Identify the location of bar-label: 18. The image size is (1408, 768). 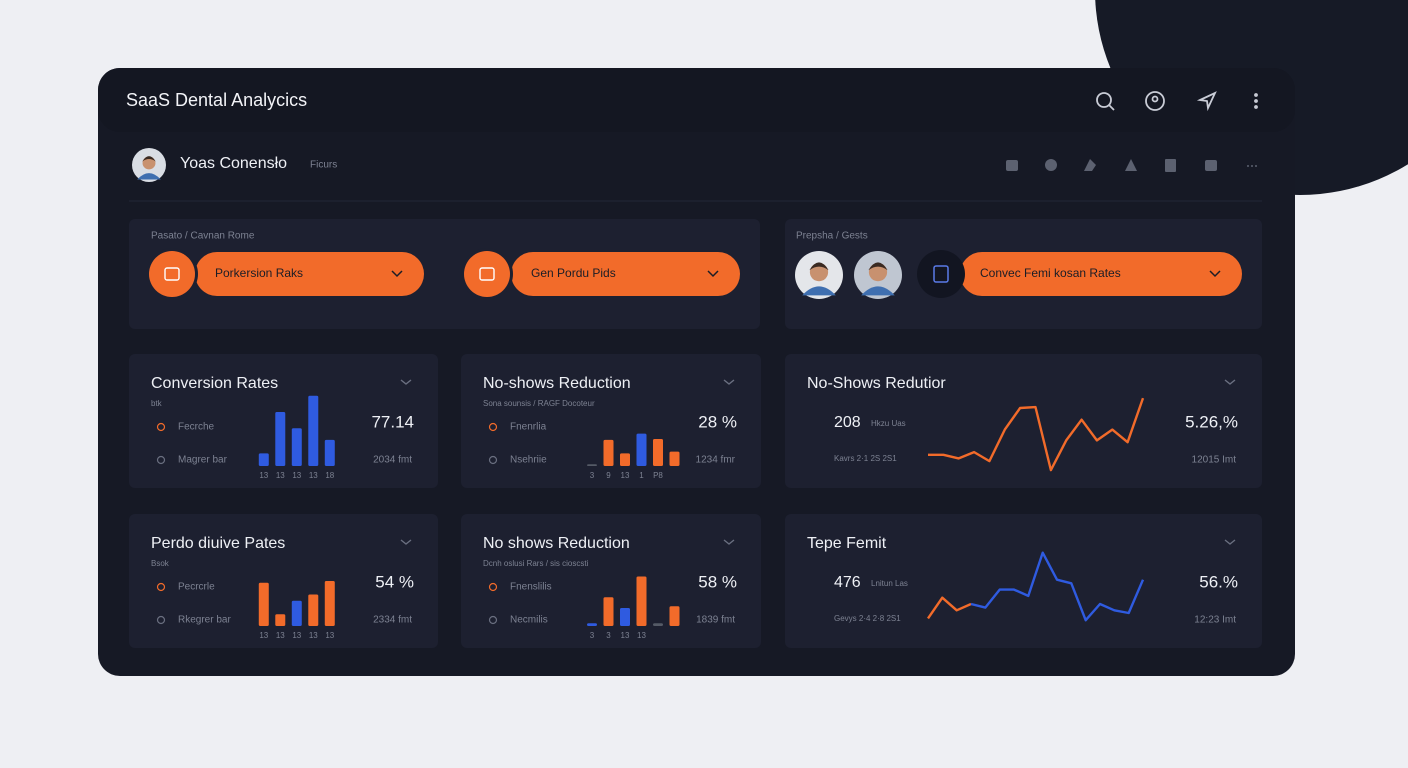
(329, 475).